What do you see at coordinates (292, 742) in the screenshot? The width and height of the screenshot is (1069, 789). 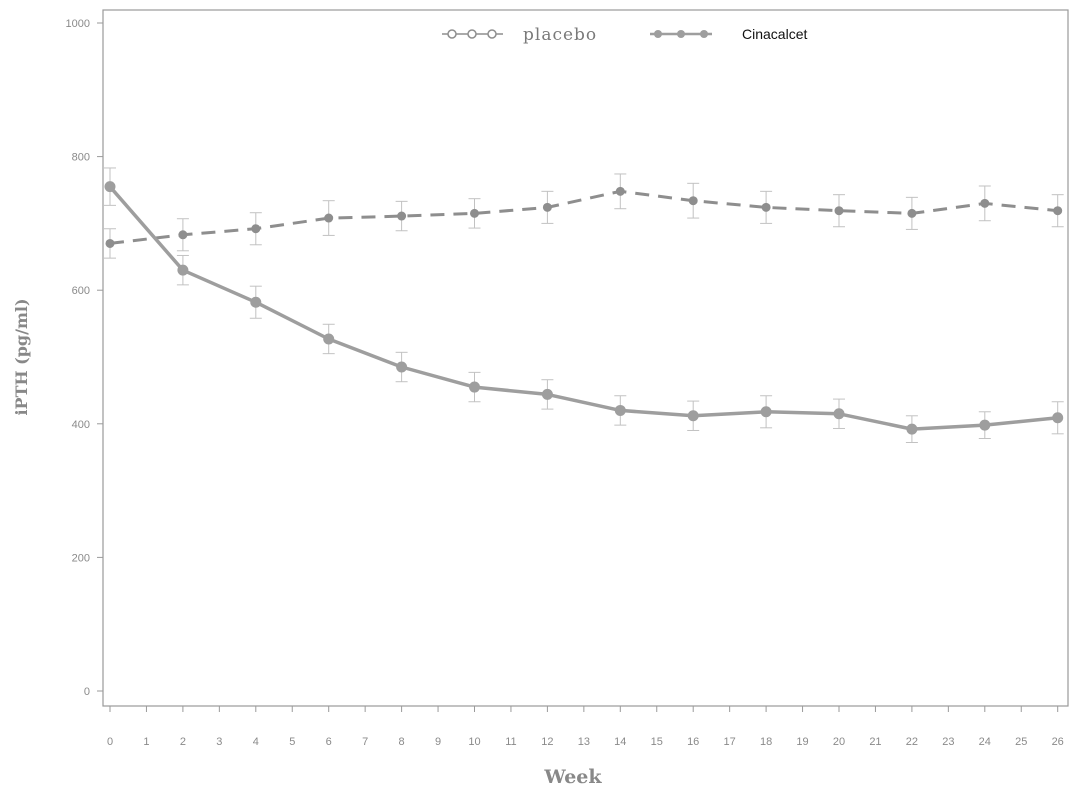 I see `x-tick-label: 5` at bounding box center [292, 742].